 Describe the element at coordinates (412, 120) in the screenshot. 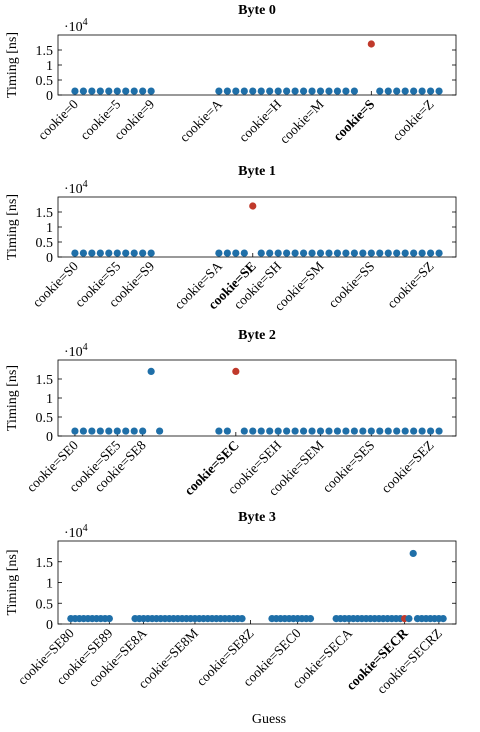

I see `x-tick-label: cookie=Z` at that location.